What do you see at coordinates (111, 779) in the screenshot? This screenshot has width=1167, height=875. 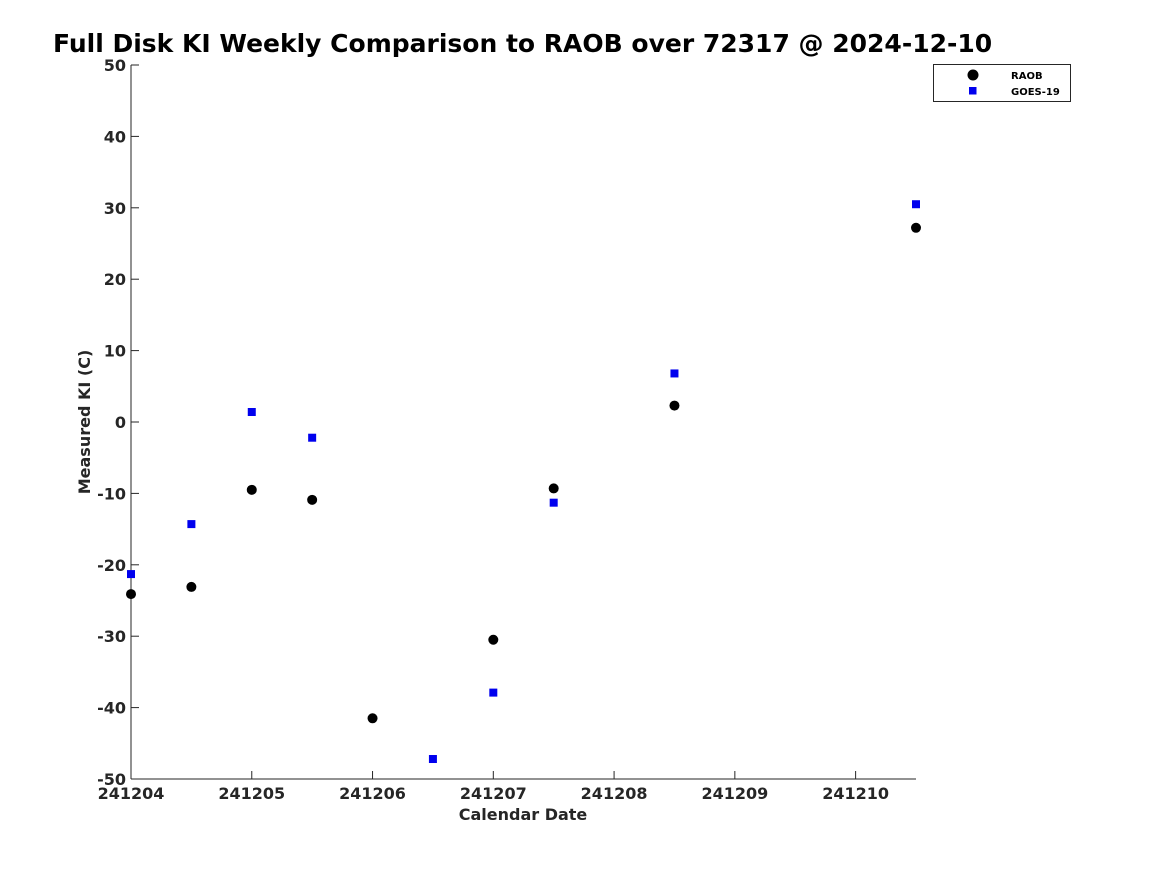 I see `y-tick-label: -50` at bounding box center [111, 779].